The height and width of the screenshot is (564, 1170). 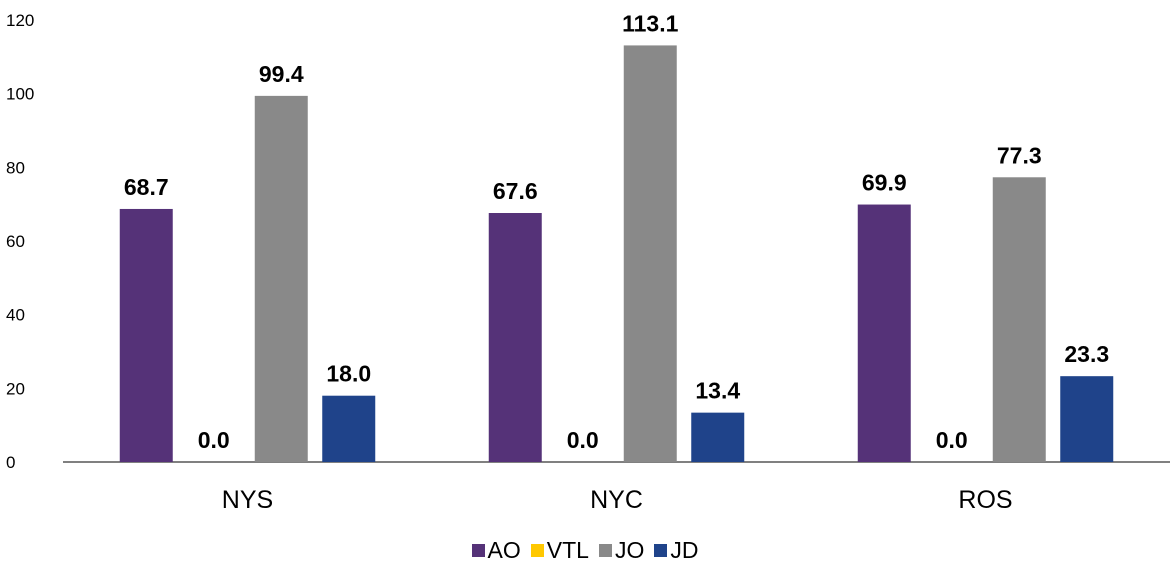 I want to click on data-label: 67.6, so click(x=515, y=191).